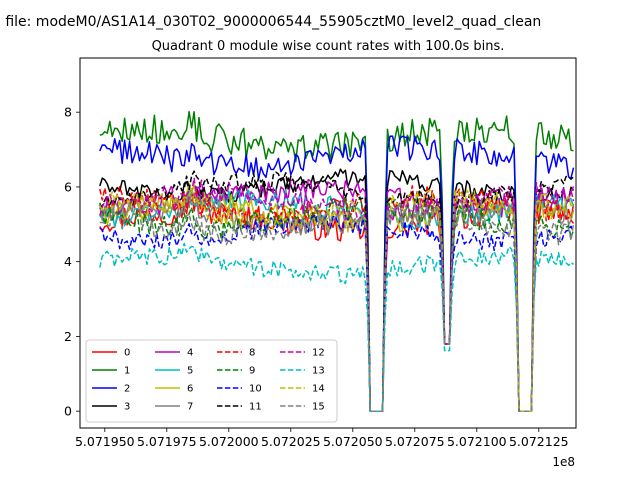 Image resolution: width=640 pixels, height=480 pixels. What do you see at coordinates (190, 407) in the screenshot?
I see `legend-label-7: 7` at bounding box center [190, 407].